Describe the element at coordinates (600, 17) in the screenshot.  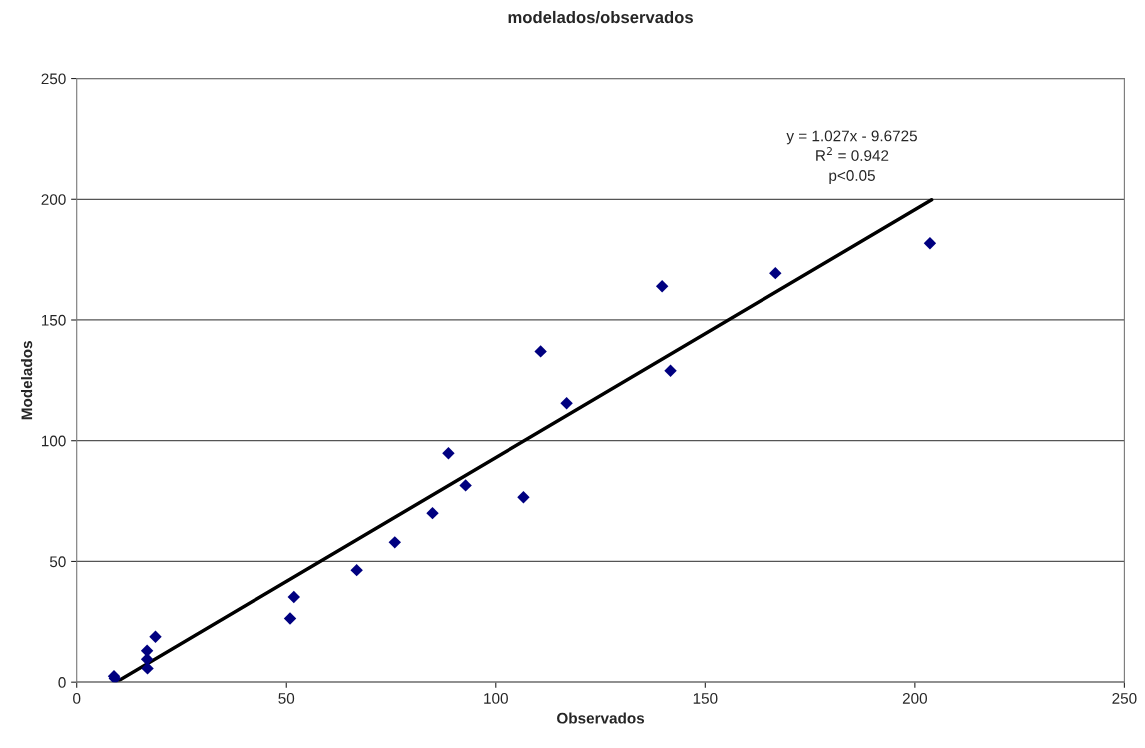
I see `chart-title: modelados/observados` at that location.